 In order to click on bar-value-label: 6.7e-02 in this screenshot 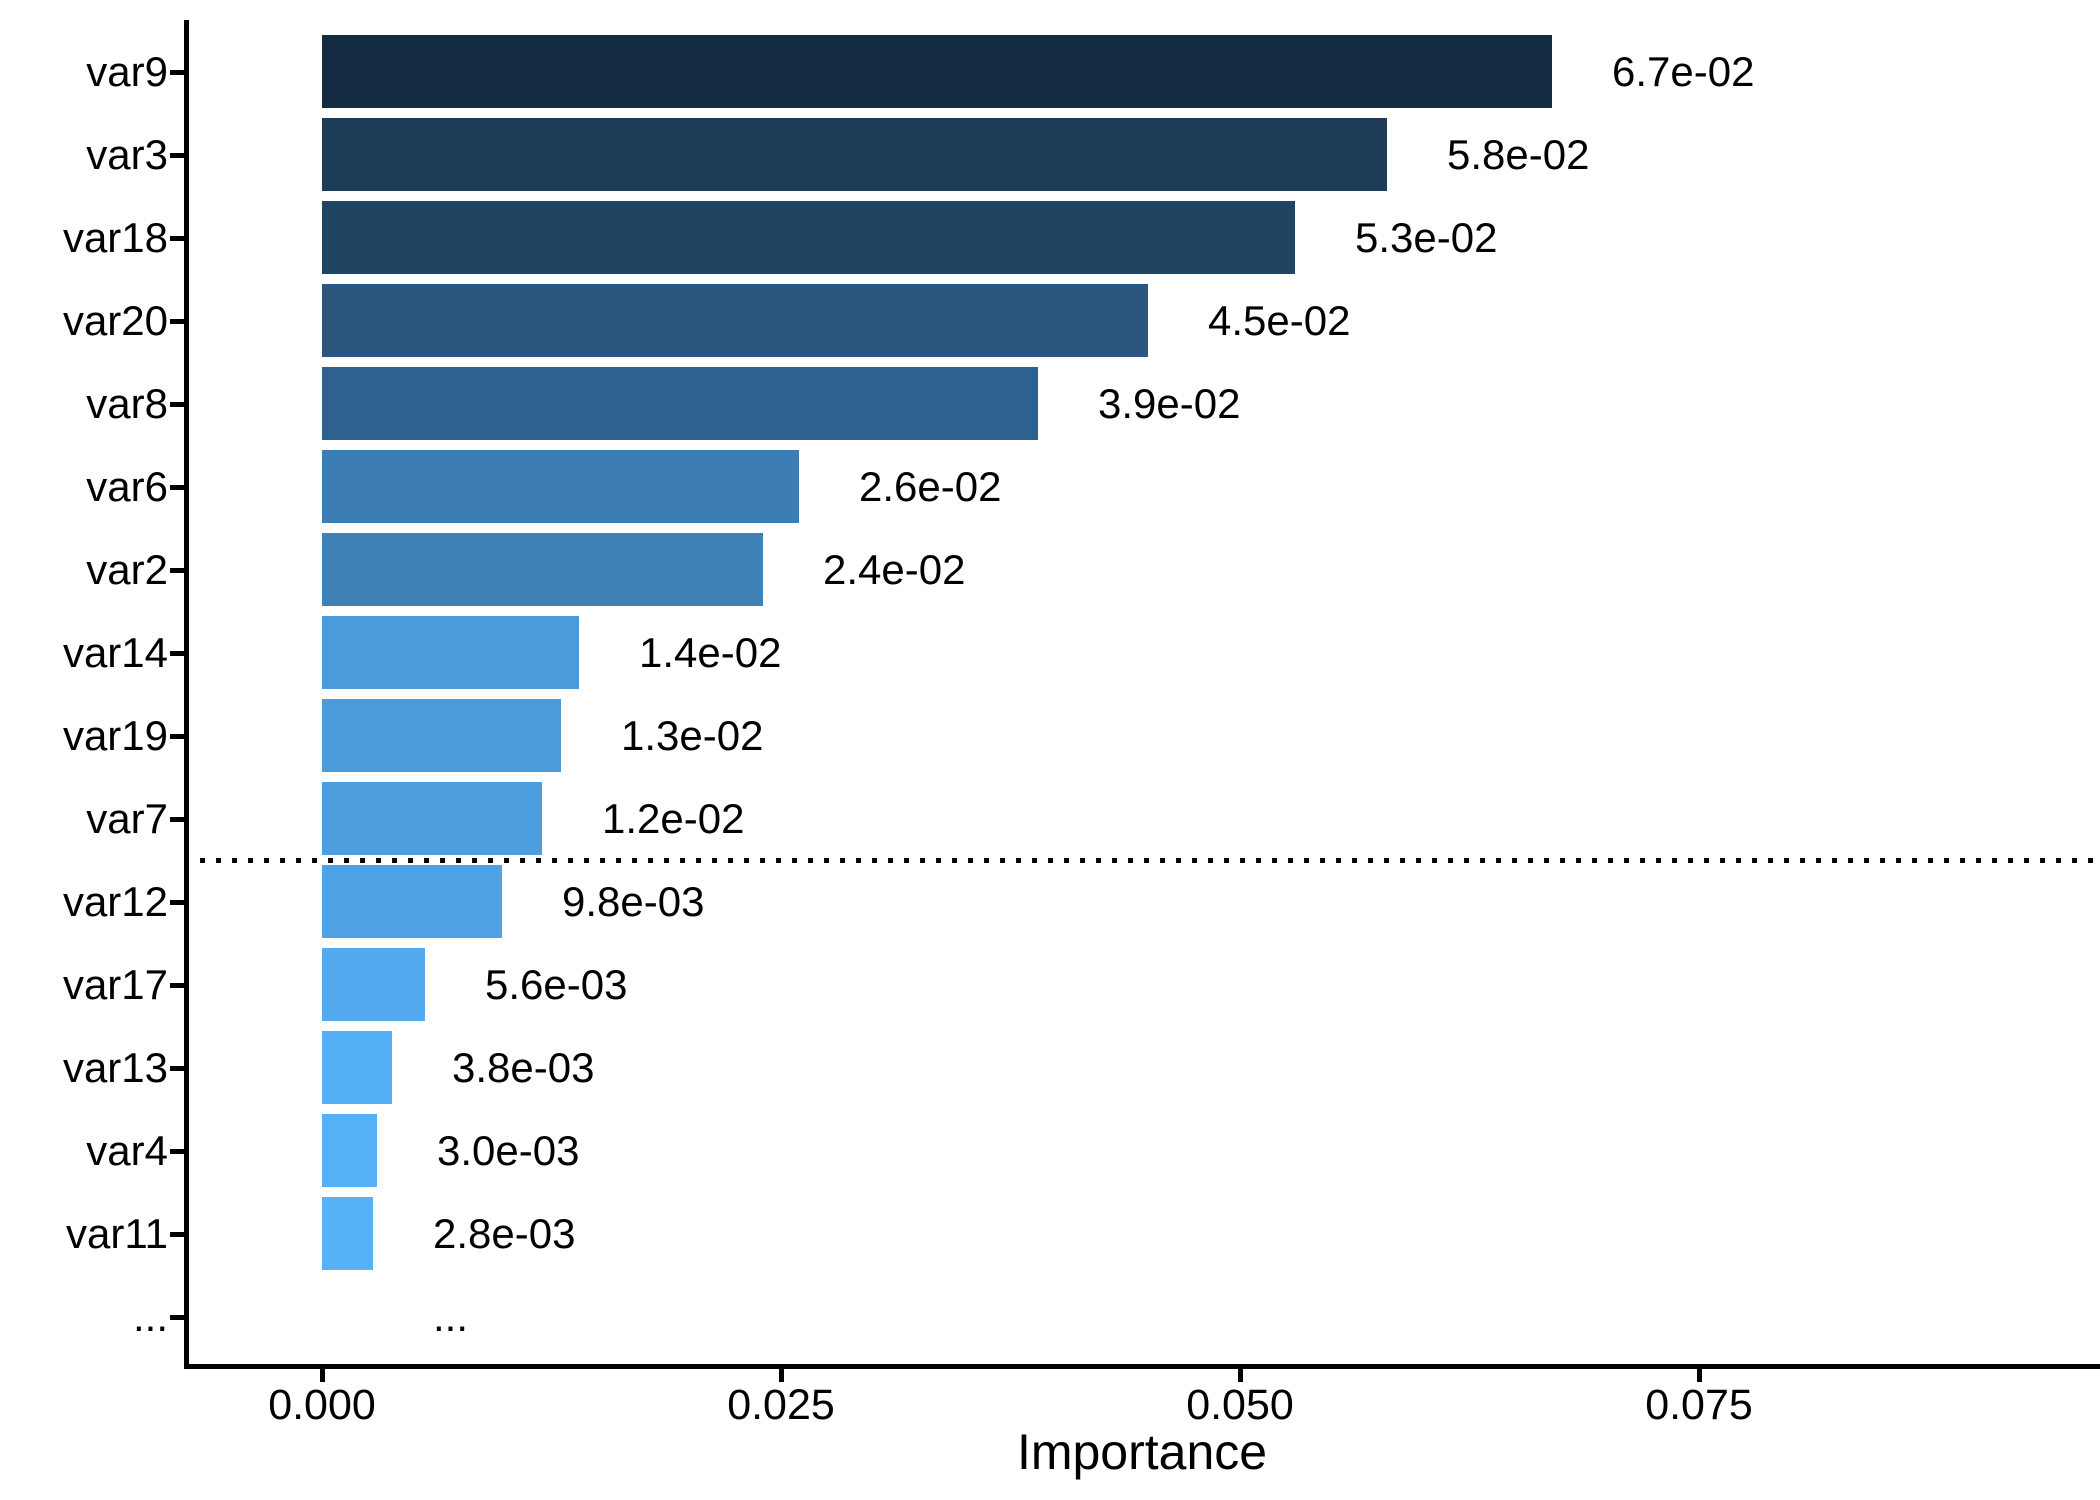, I will do `click(1683, 71)`.